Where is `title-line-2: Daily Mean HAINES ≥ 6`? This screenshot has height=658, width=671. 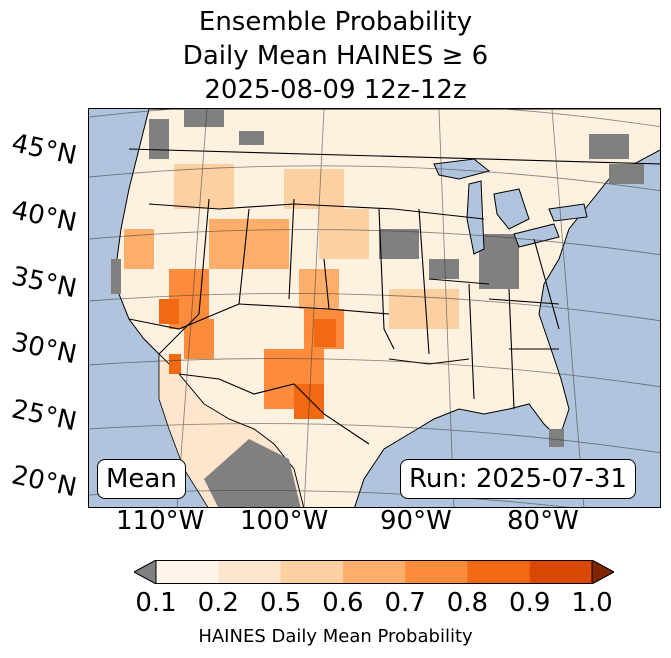
title-line-2: Daily Mean HAINES ≥ 6 is located at coordinates (335, 56).